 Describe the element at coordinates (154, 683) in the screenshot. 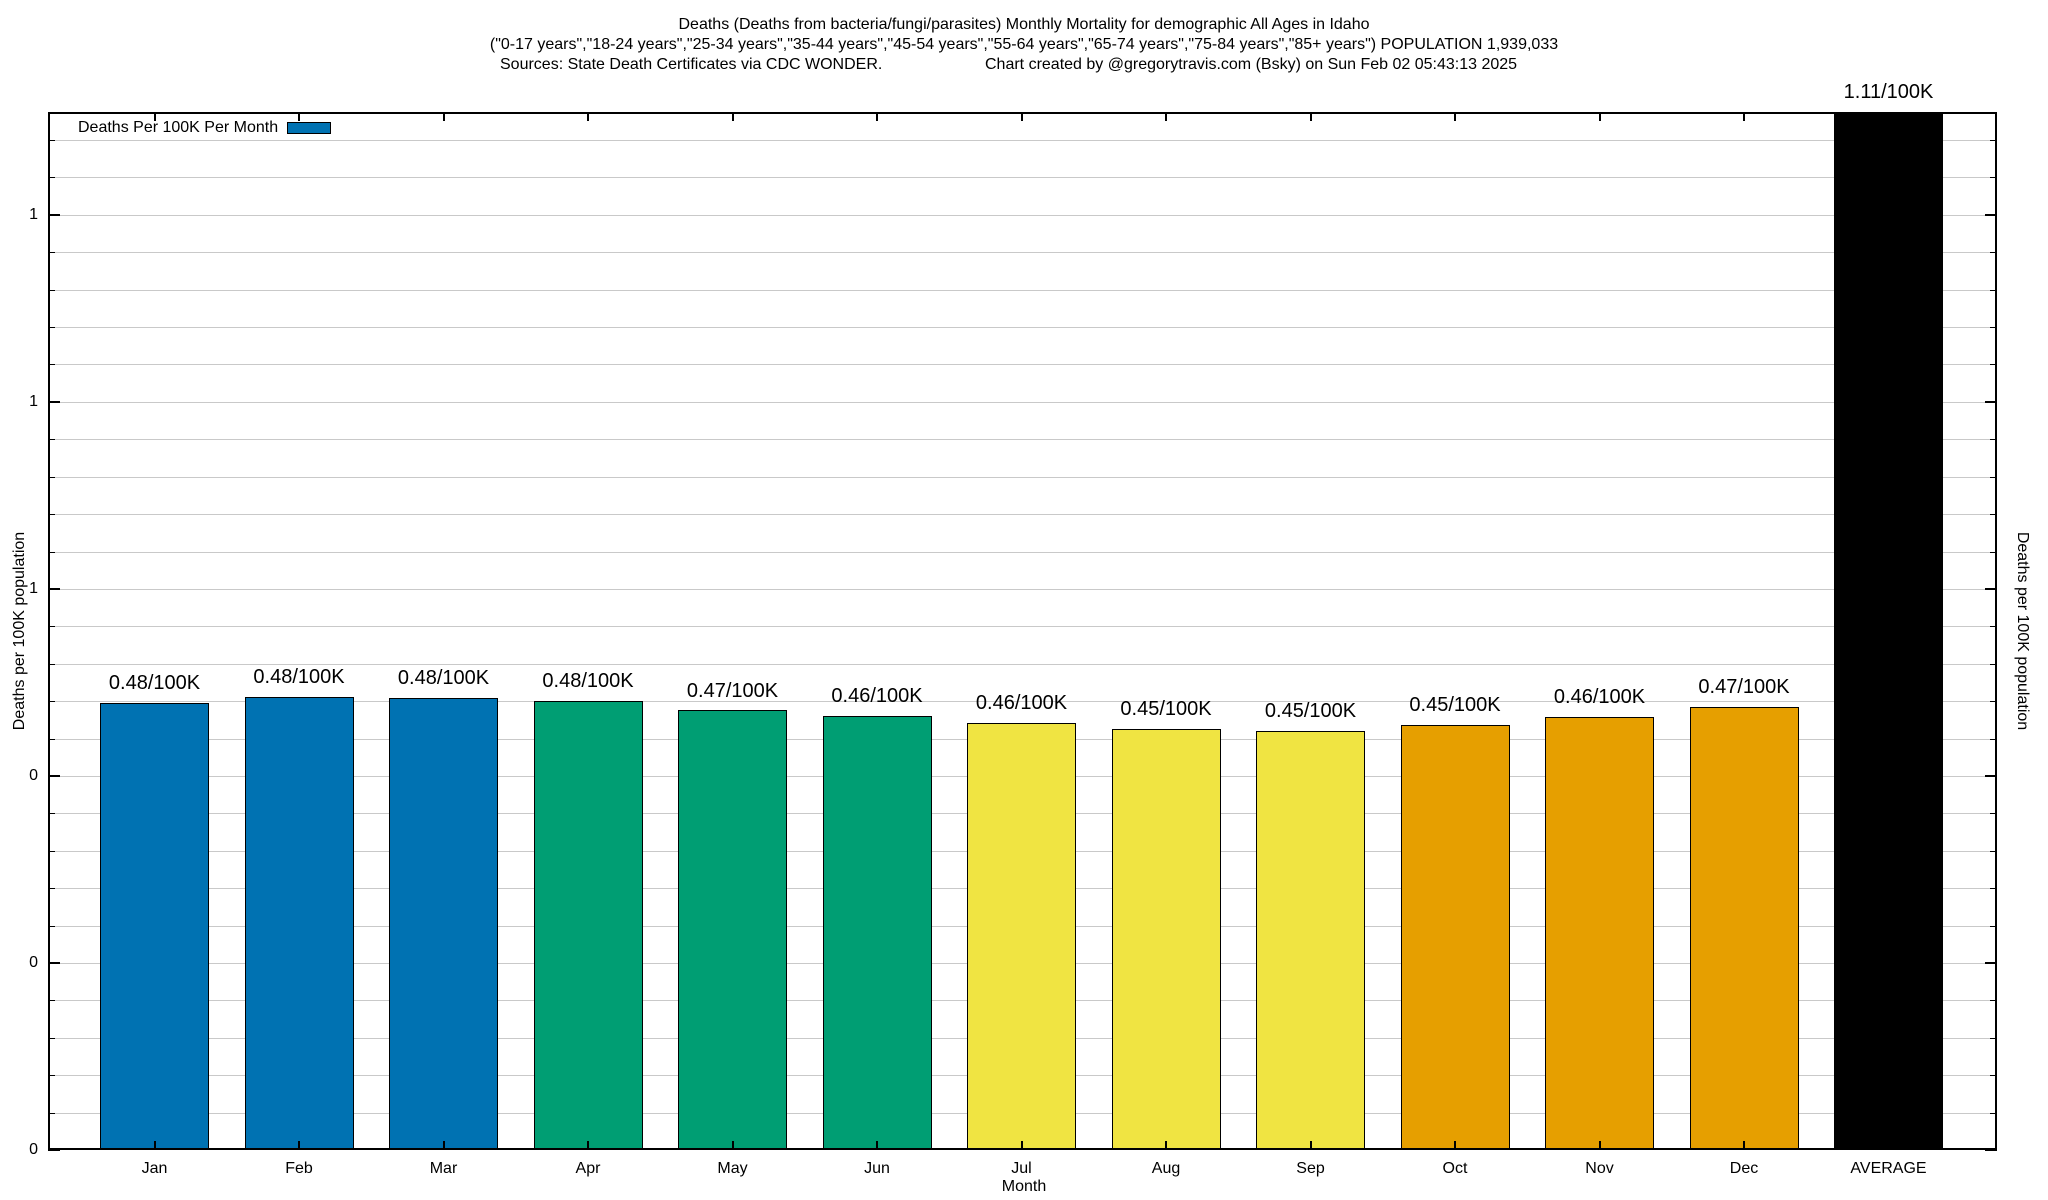

I see `bar-value-label-jan: 0.48/100K` at that location.